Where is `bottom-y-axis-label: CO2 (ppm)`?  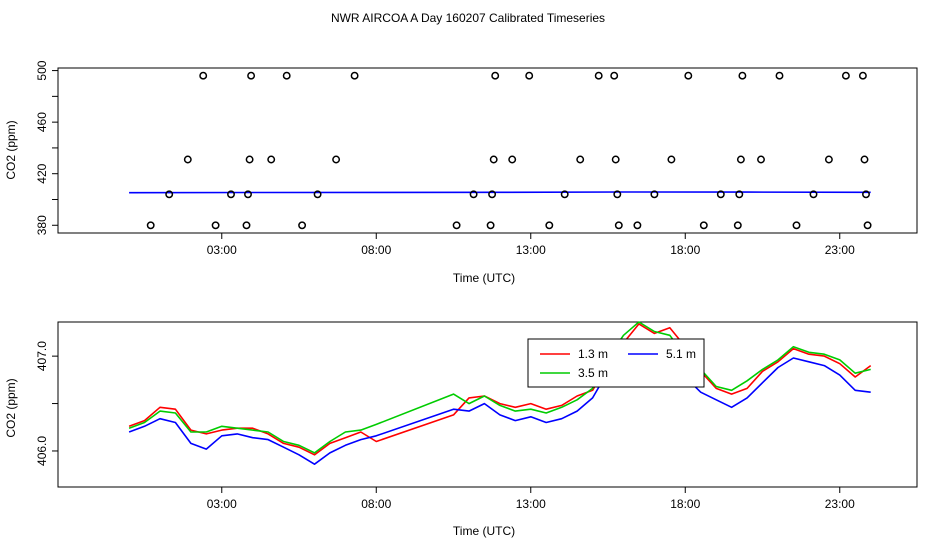
bottom-y-axis-label: CO2 (ppm) is located at coordinates (11, 407).